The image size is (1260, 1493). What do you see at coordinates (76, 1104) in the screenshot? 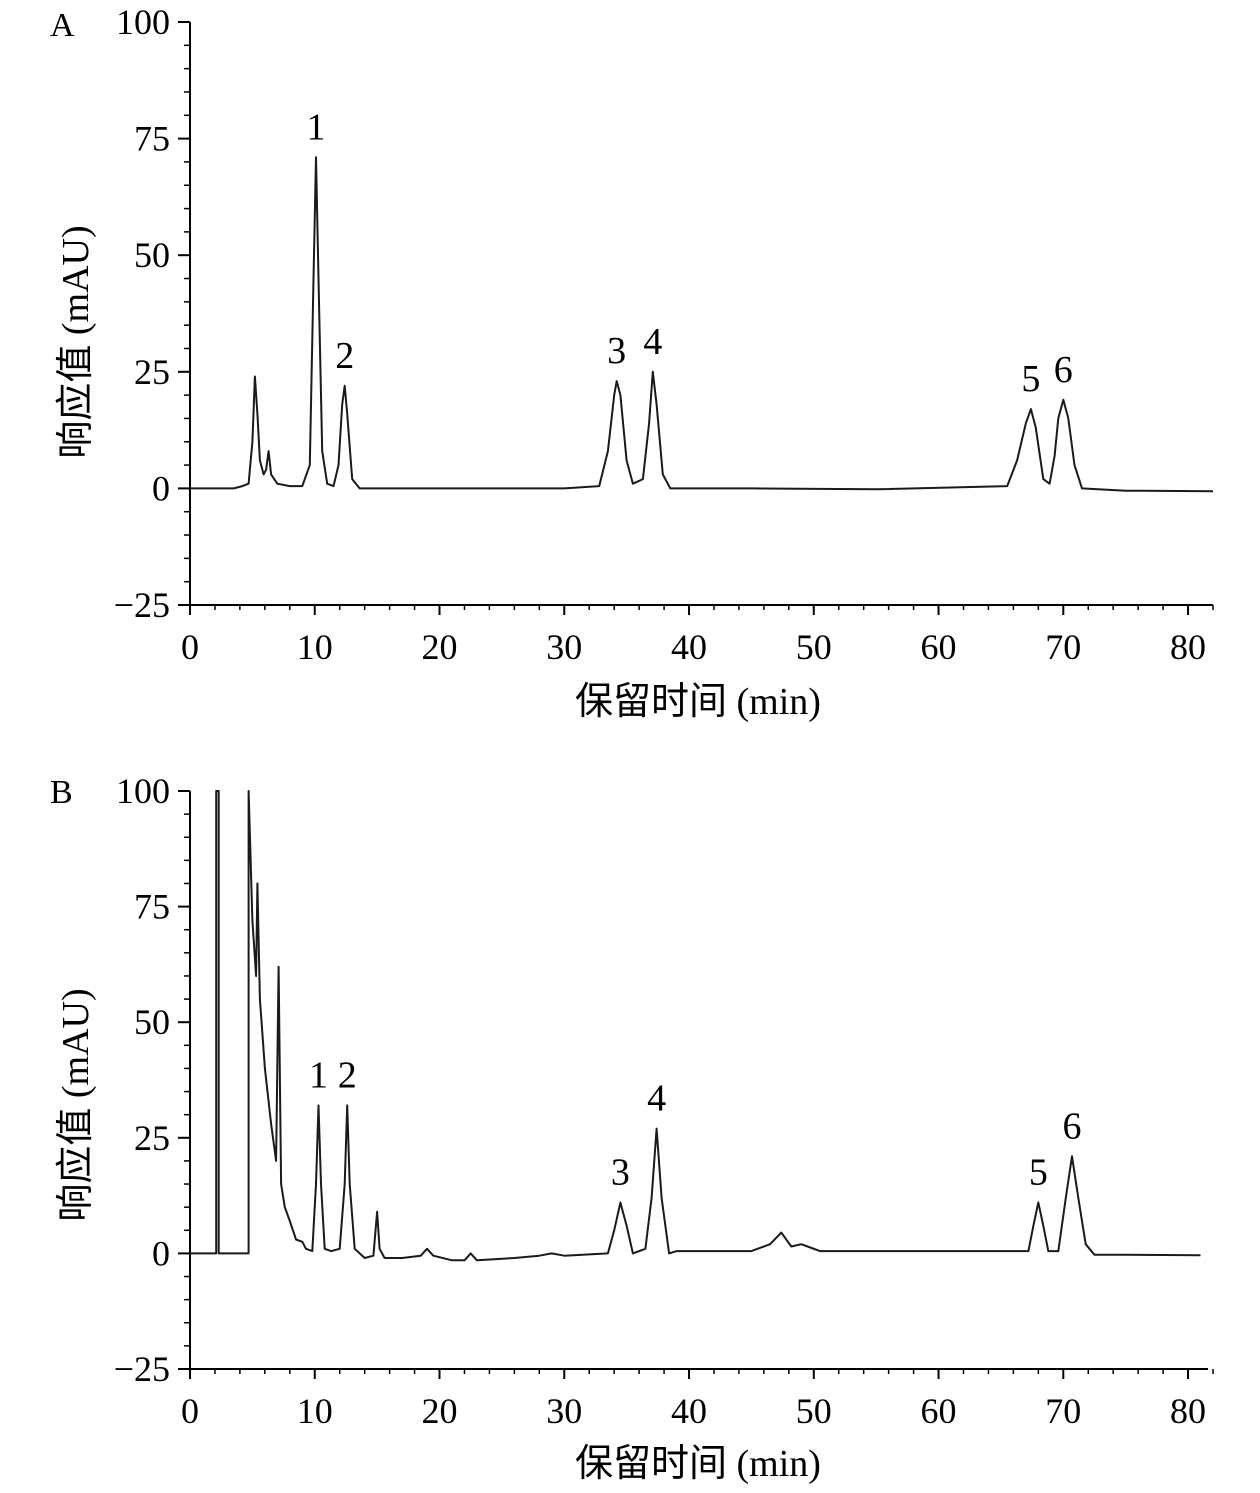
I see `panel-b-y-axis-title: 响应值 (mAU)` at bounding box center [76, 1104].